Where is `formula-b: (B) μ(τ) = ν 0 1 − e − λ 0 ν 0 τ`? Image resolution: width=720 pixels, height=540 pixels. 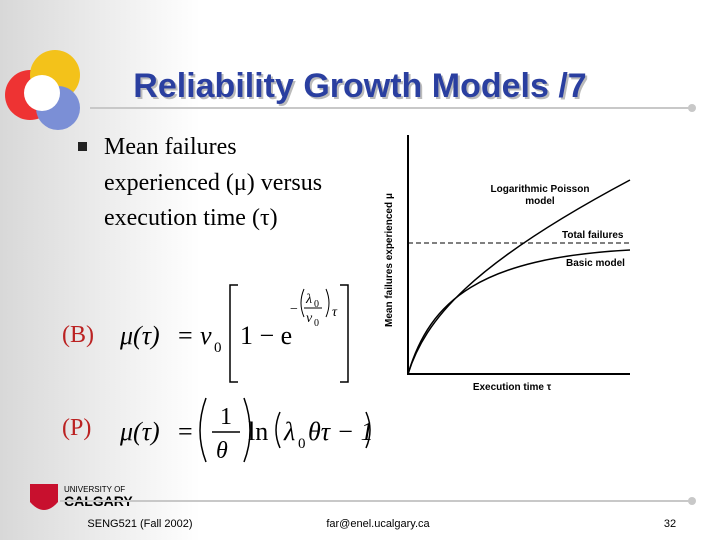
formula-b: (B) μ(τ) = ν 0 1 − e − λ 0 ν 0 τ is located at coordinates (205, 333).